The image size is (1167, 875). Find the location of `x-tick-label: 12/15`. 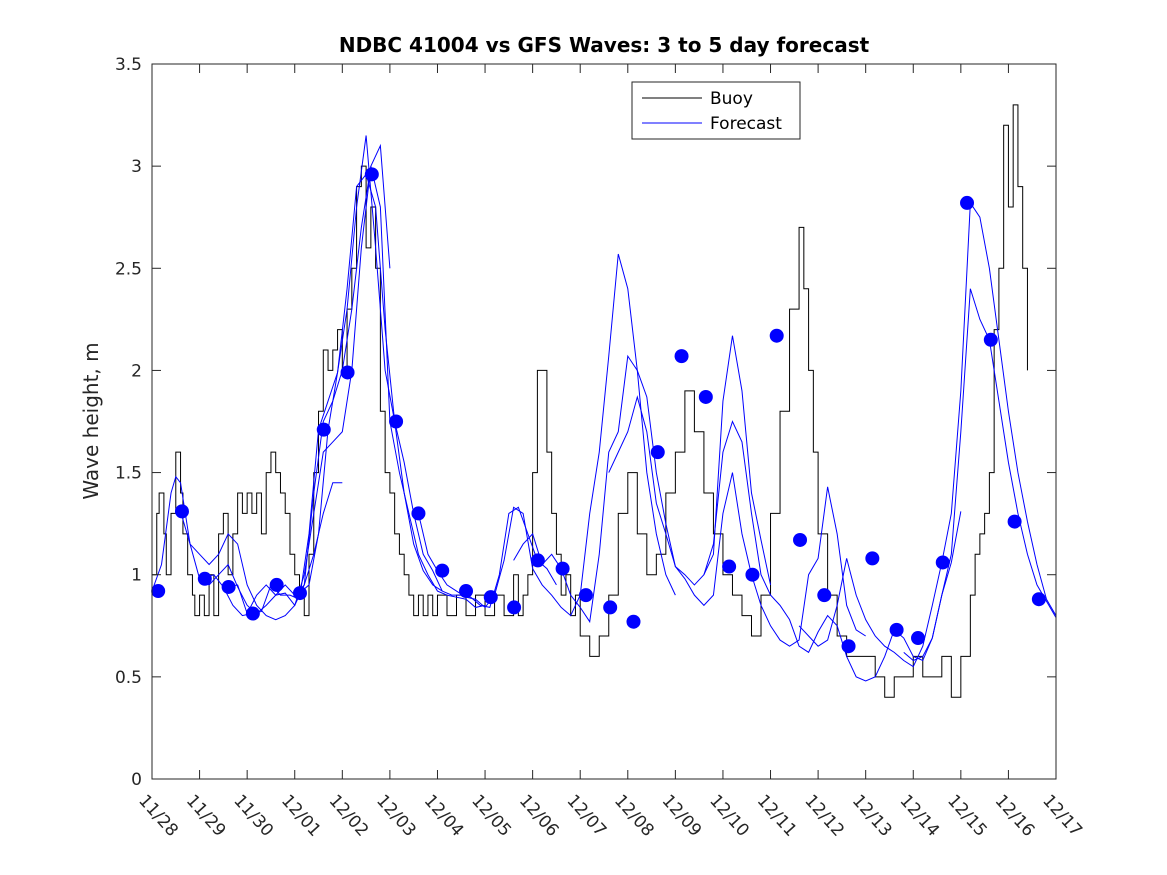

x-tick-label: 12/15 is located at coordinates (967, 816).